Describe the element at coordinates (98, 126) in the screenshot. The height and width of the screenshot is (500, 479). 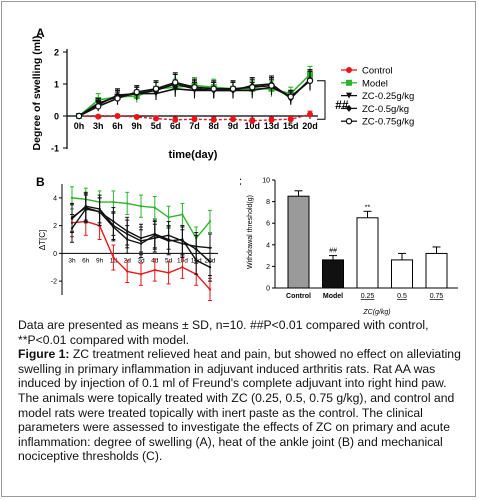
I see `panel-a-x-tick-label: 3h` at that location.